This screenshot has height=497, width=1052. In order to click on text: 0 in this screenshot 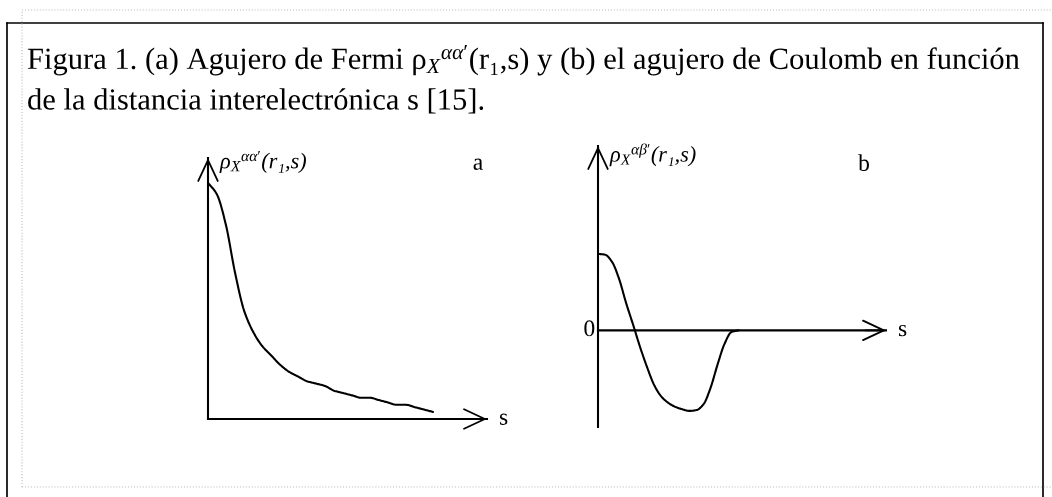, I will do `click(589, 328)`.